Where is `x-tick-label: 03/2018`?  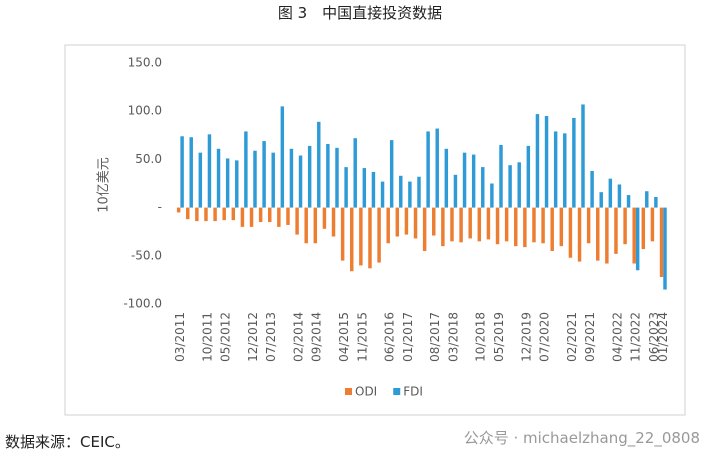
x-tick-label: 03/2018 is located at coordinates (453, 337).